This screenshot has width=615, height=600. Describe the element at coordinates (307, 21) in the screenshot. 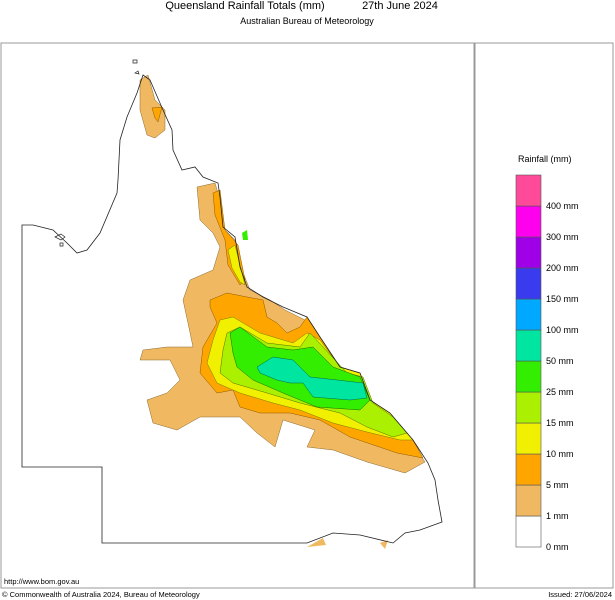

I see `map-subtitle: Australian Bureau of Meteorology` at that location.